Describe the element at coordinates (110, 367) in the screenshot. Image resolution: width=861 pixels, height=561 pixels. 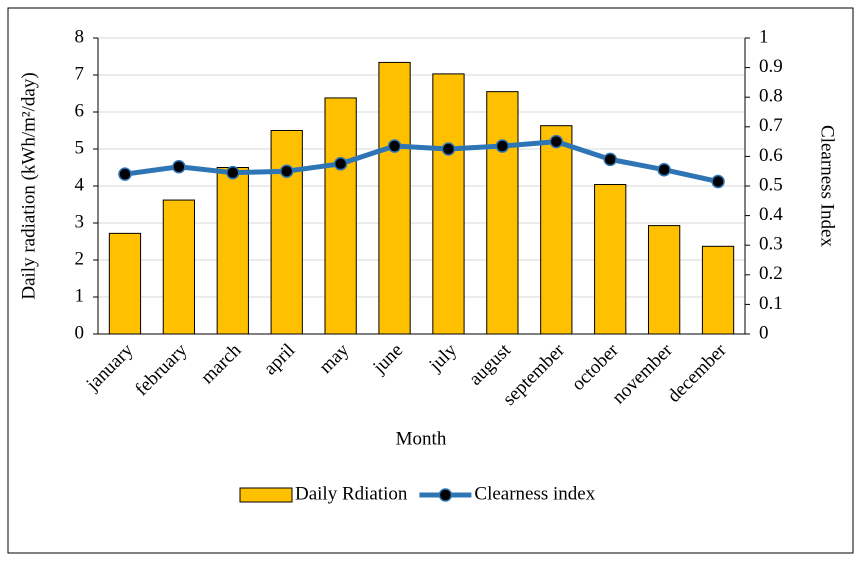
I see `x-tick-label: january` at that location.